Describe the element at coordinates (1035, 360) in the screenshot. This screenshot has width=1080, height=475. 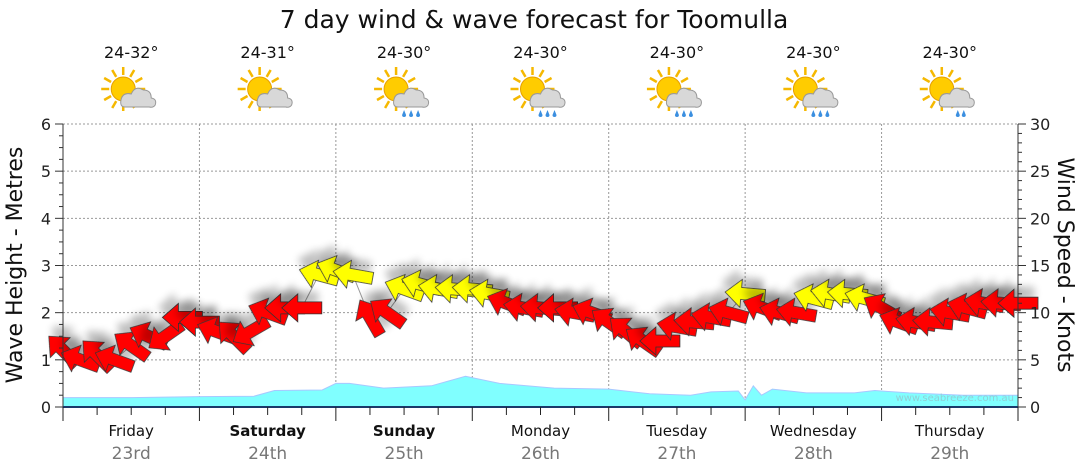
I see `right-tick-label: 5` at that location.